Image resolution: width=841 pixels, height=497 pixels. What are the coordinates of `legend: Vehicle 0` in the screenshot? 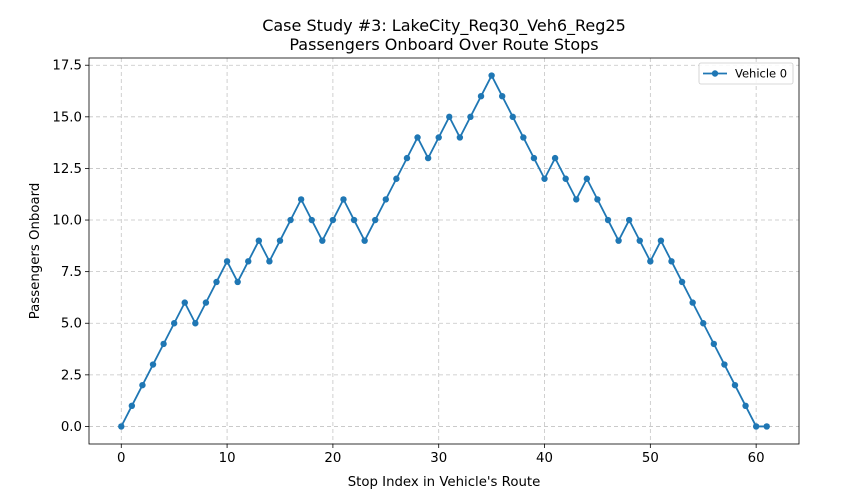 It's located at (746, 73).